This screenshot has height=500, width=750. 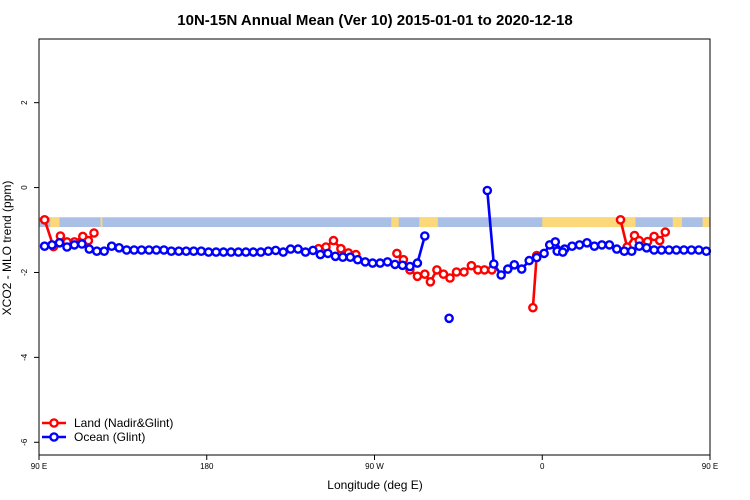 What do you see at coordinates (123, 423) in the screenshot?
I see `legend-label: Land (Nadir&Glint)` at bounding box center [123, 423].